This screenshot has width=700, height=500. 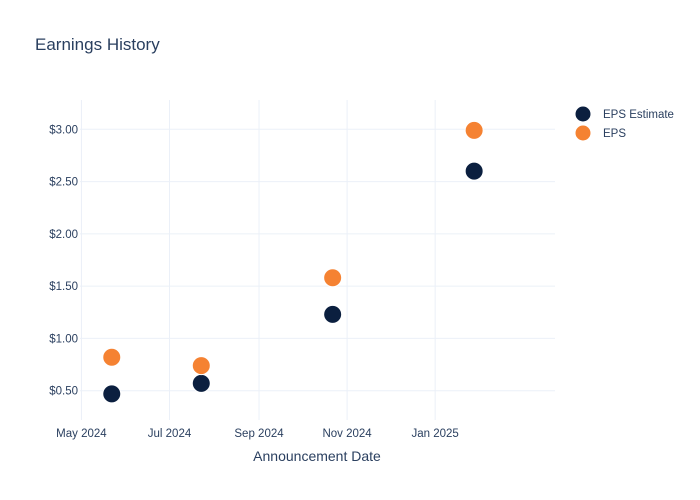 What do you see at coordinates (170, 434) in the screenshot?
I see `x-tick-label: Jul 2024` at bounding box center [170, 434].